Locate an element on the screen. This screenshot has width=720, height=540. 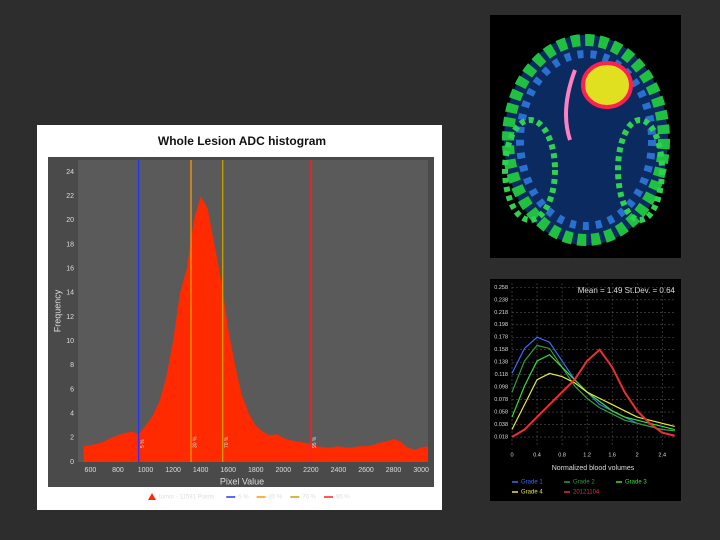
y-tick-label: 10 is located at coordinates (70, 341).